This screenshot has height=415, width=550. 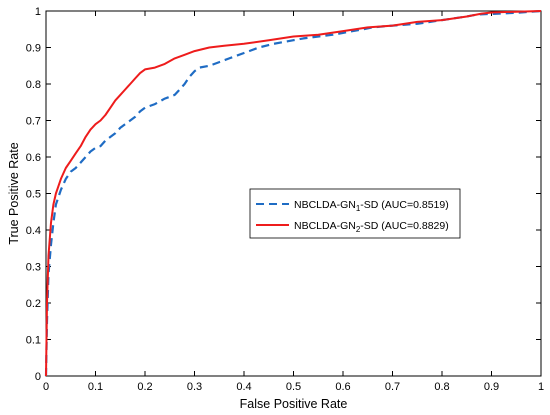 I want to click on legend-label-subscript: 1, so click(x=358, y=208).